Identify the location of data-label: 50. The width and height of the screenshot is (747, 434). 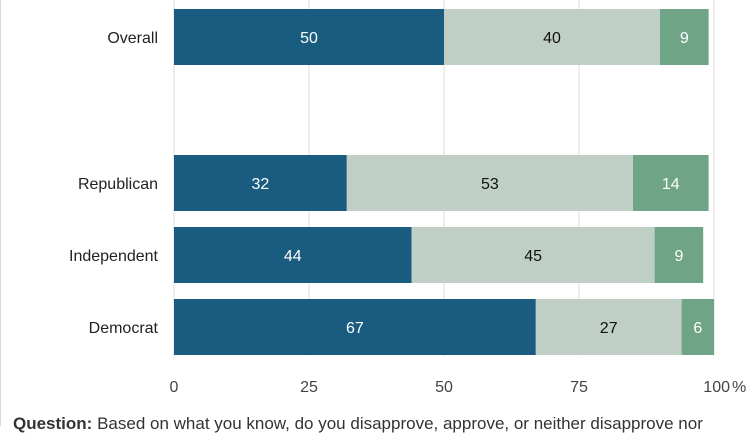
(309, 38).